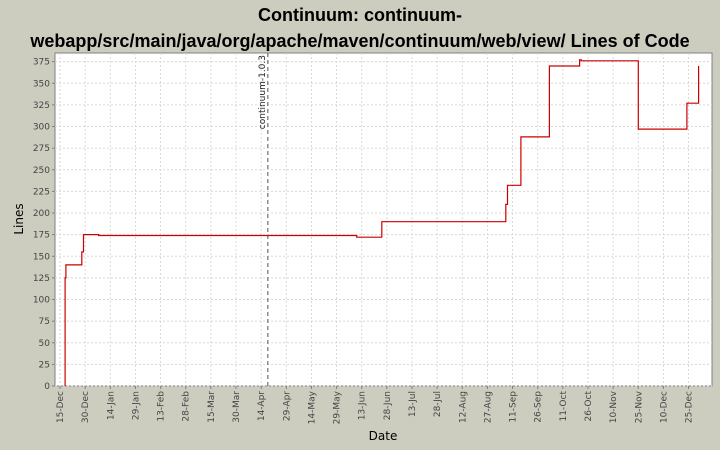 Image resolution: width=720 pixels, height=450 pixels. Describe the element at coordinates (514, 407) in the screenshot. I see `x-tick-label: 11-Sep` at that location.